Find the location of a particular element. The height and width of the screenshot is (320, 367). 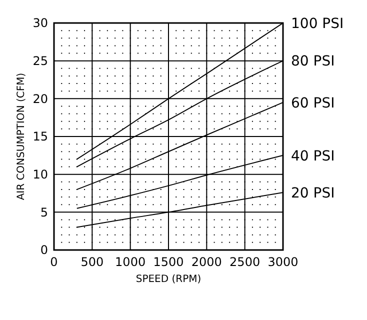

x-axis-title: SPEED (RPM) is located at coordinates (169, 279).